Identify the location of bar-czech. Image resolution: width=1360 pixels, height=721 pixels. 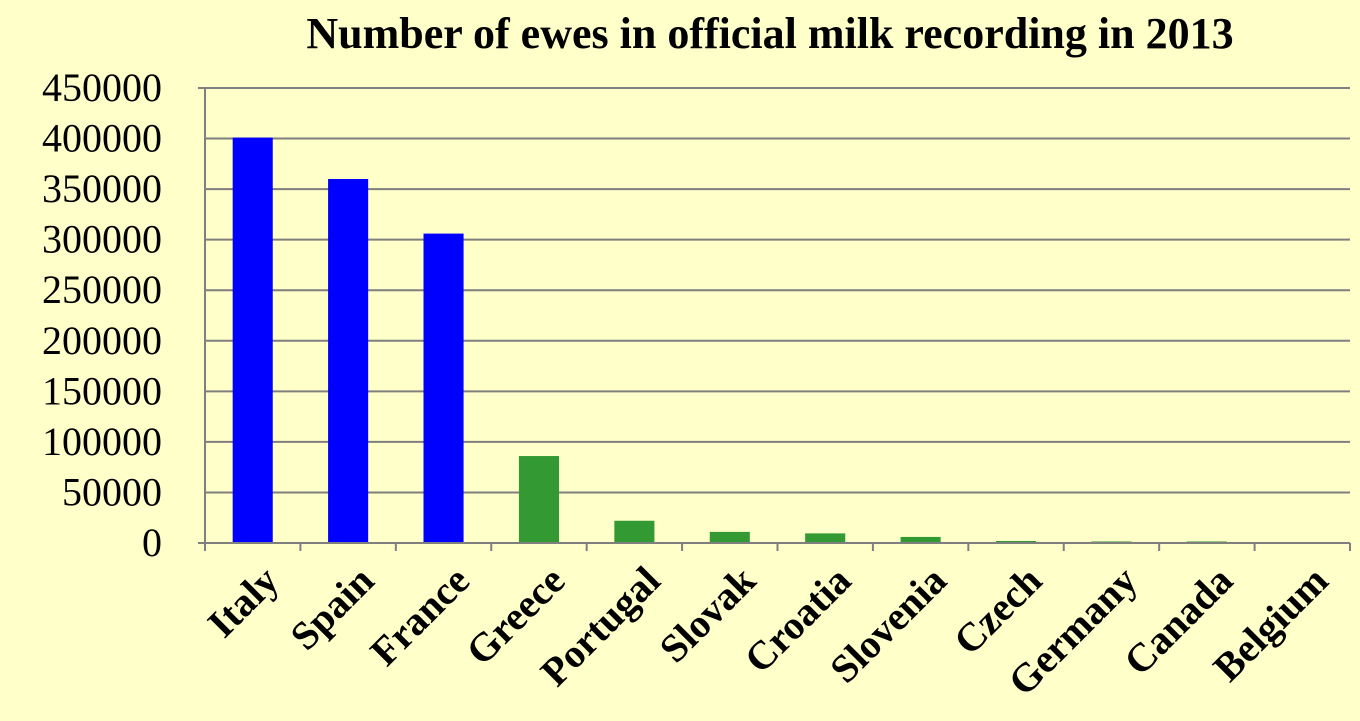
(1016, 541).